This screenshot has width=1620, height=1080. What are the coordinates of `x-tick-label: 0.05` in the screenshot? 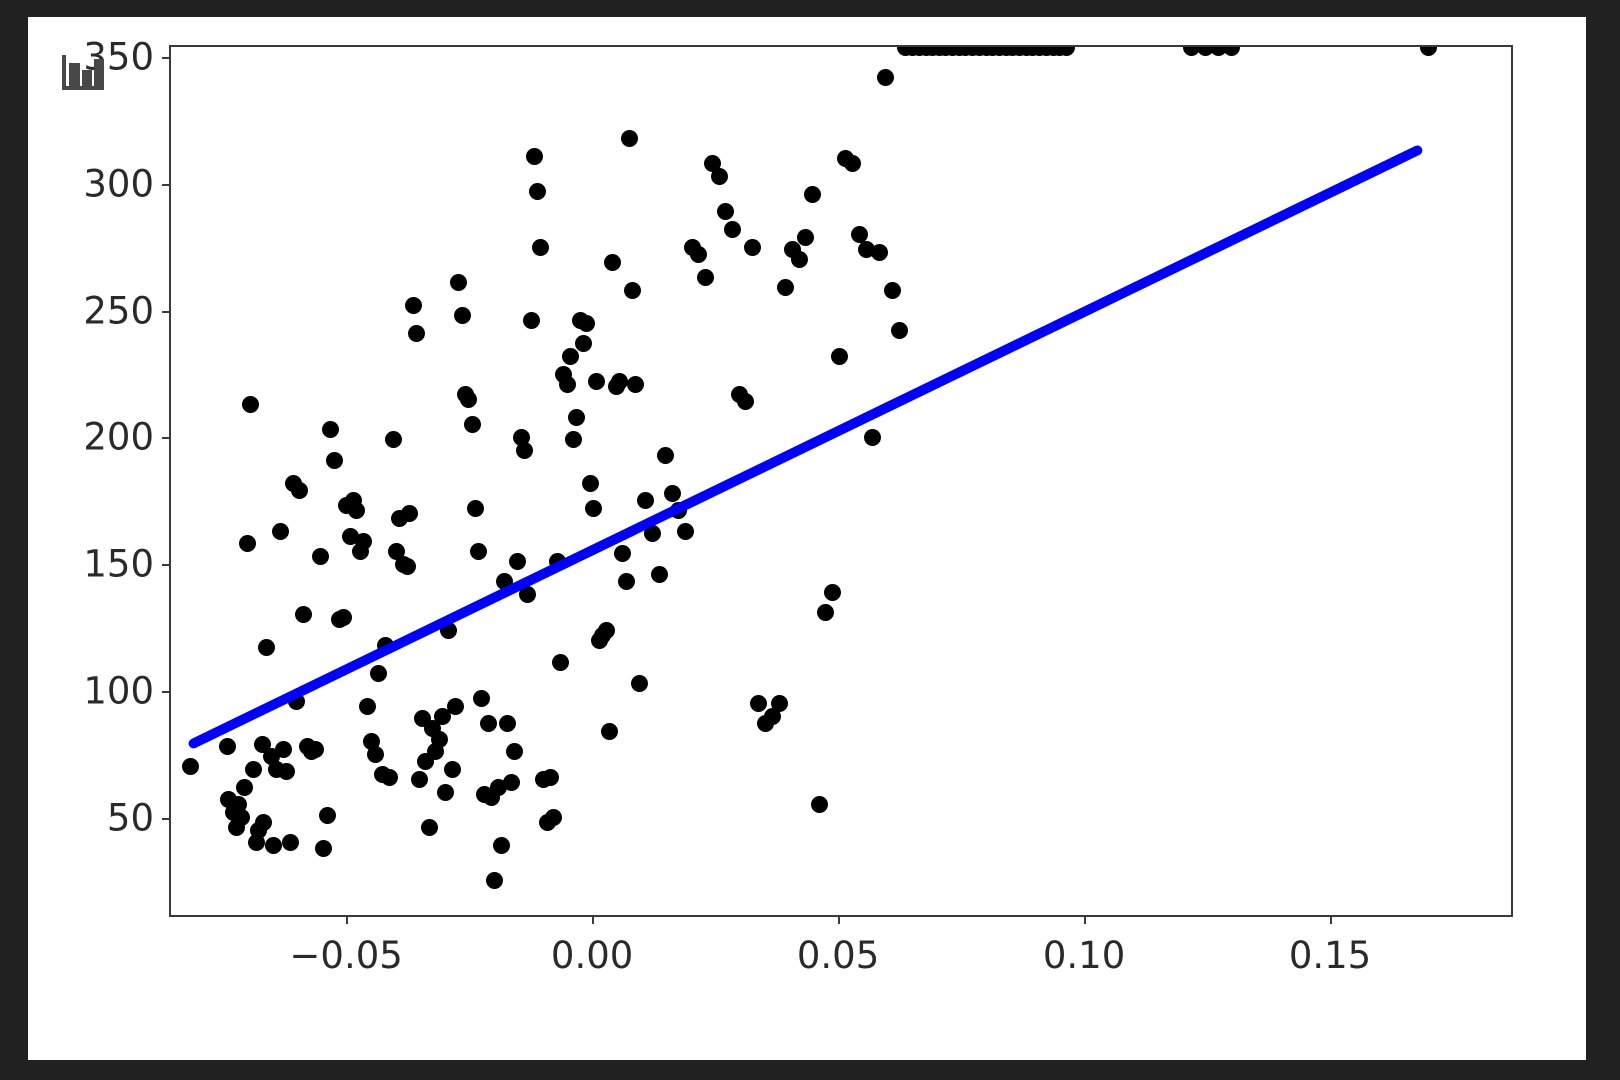 It's located at (838, 955).